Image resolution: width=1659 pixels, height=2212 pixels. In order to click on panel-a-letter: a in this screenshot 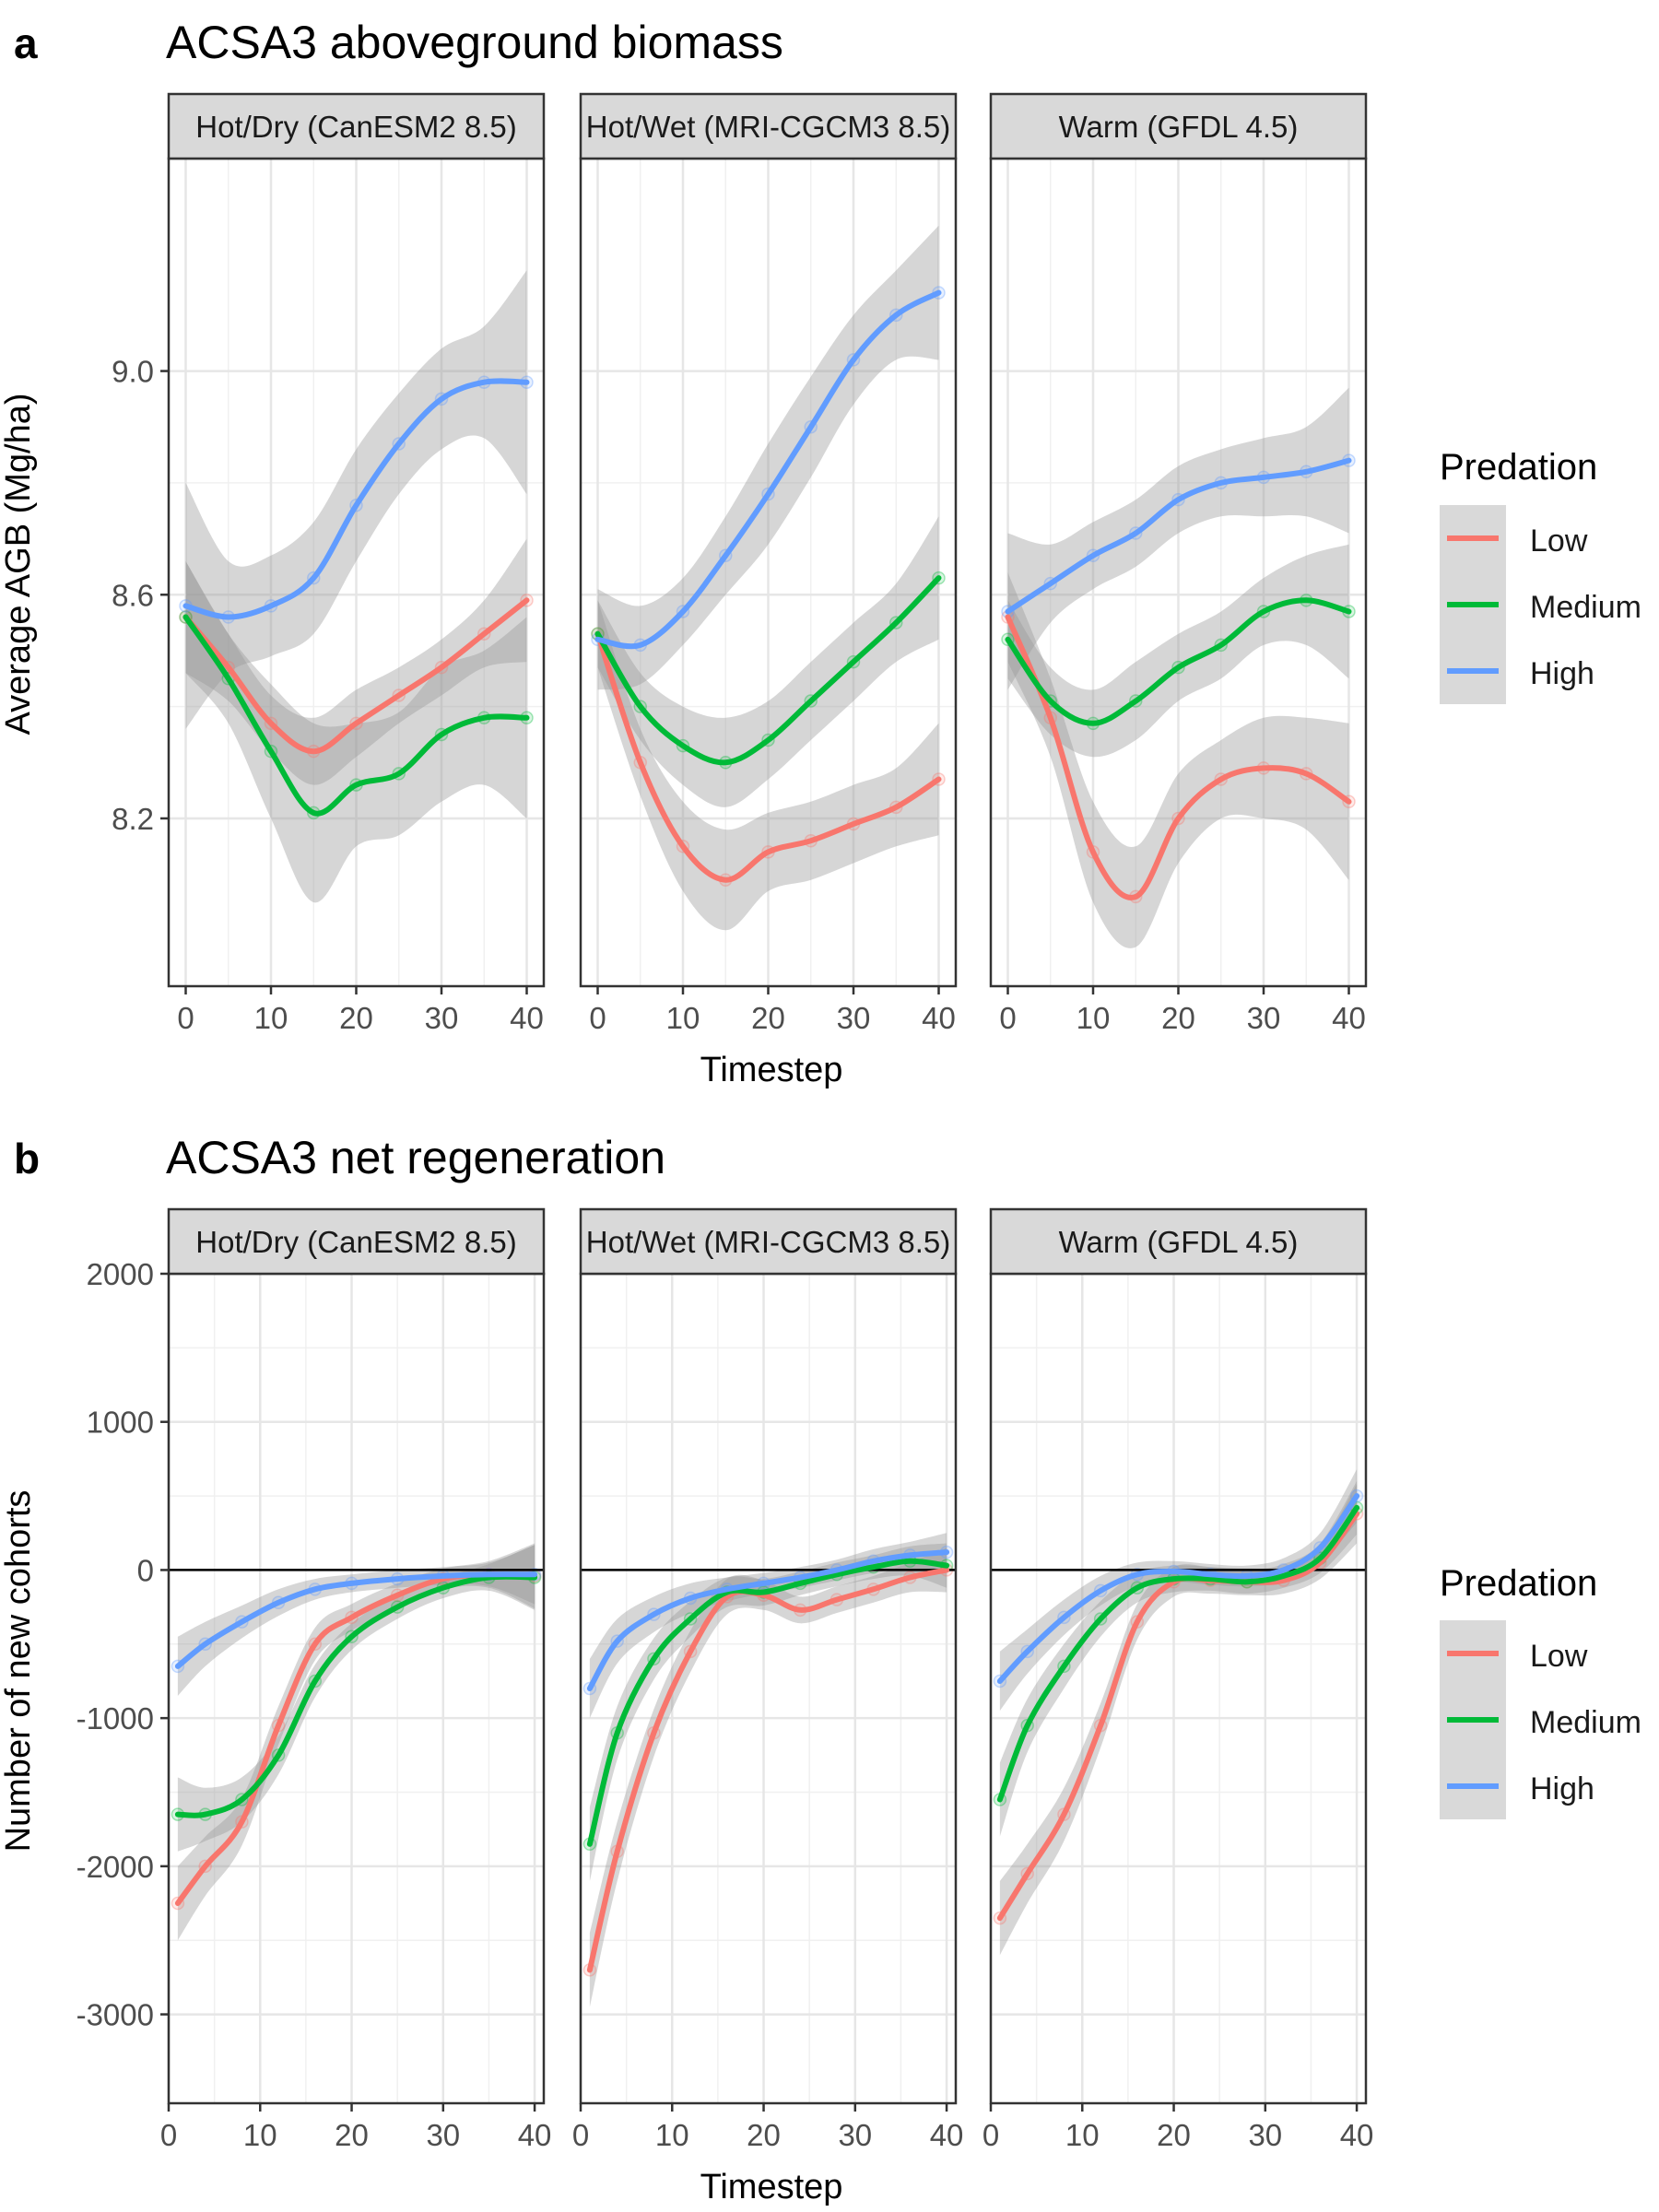, I will do `click(26, 43)`.